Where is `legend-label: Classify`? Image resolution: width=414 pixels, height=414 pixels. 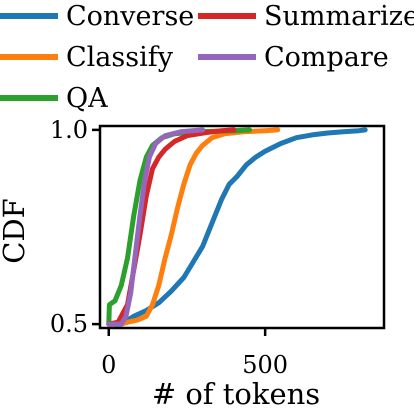 legend-label: Classify is located at coordinates (120, 57).